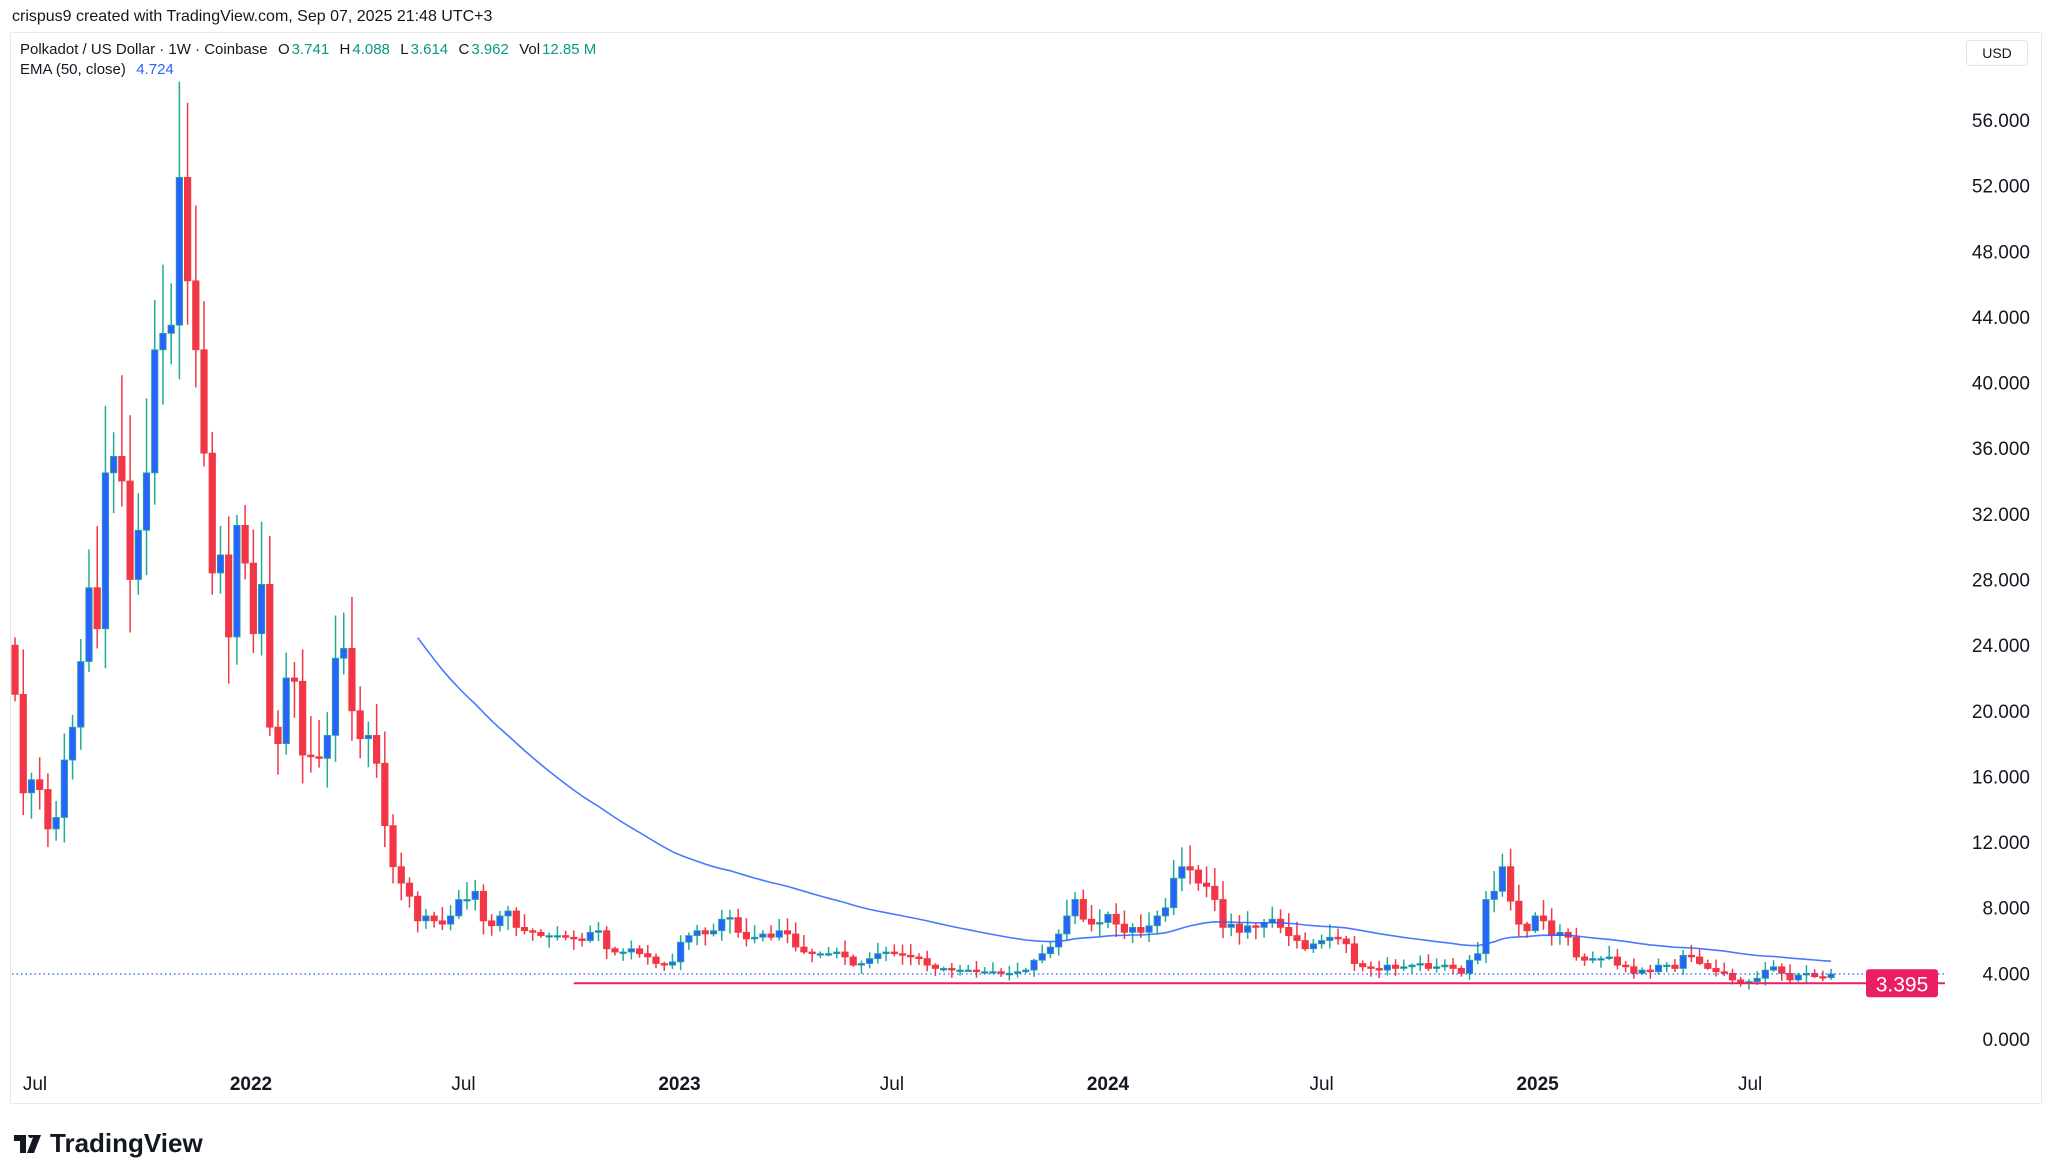 This screenshot has height=1168, width=2048. What do you see at coordinates (155, 69) in the screenshot?
I see `ema-value: 4.724` at bounding box center [155, 69].